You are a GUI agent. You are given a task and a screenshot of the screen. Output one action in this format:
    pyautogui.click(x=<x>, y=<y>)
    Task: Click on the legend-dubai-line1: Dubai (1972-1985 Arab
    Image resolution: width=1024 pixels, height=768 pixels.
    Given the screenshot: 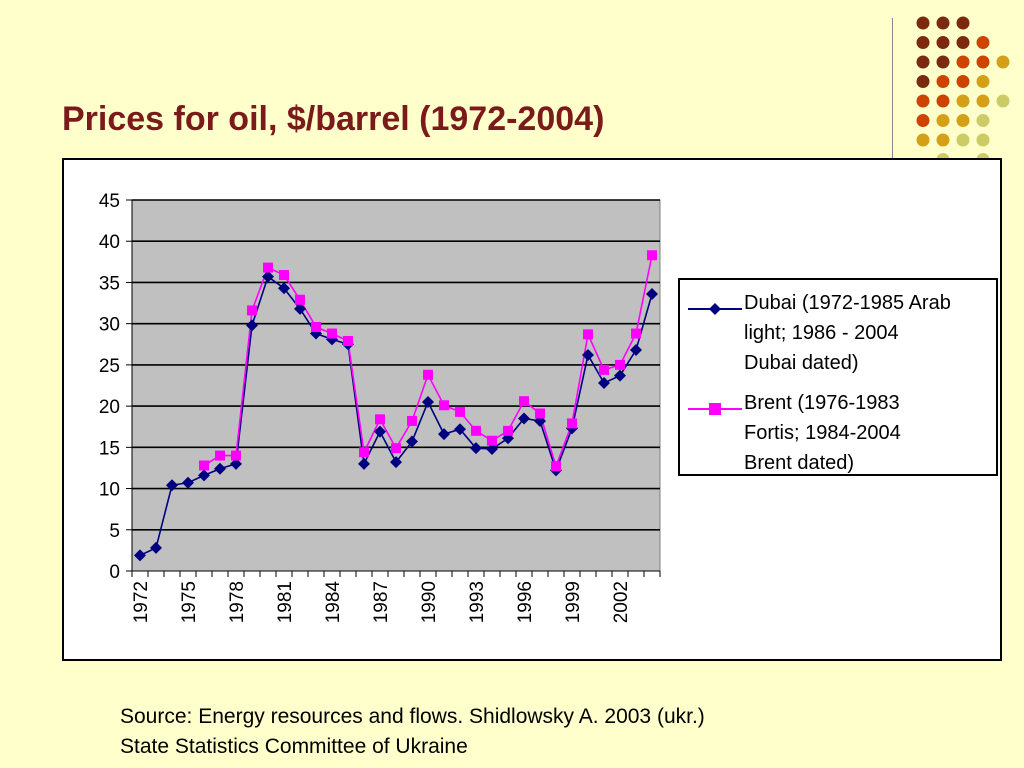 What is the action you would take?
    pyautogui.click(x=847, y=303)
    